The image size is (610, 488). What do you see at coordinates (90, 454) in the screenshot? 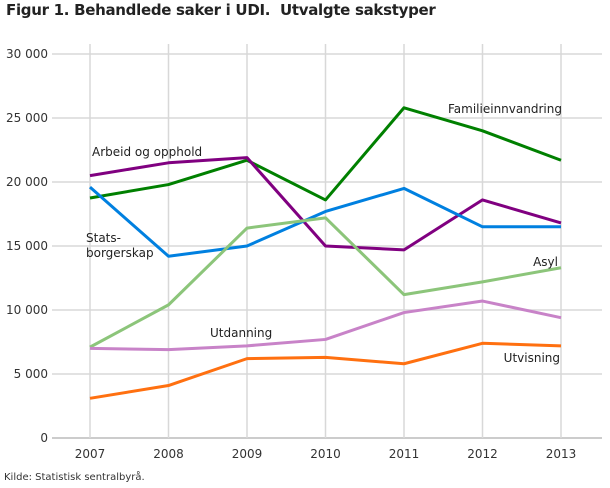
I see `x-tick-label: 2007` at bounding box center [90, 454].